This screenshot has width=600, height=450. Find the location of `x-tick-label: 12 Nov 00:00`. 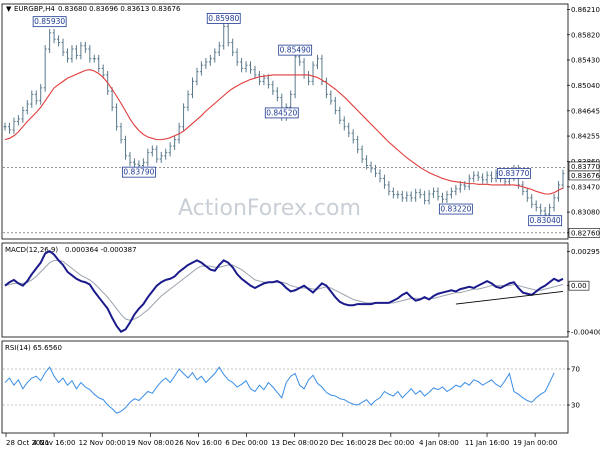

x-tick-label: 12 Nov 00:00 is located at coordinates (102, 443).